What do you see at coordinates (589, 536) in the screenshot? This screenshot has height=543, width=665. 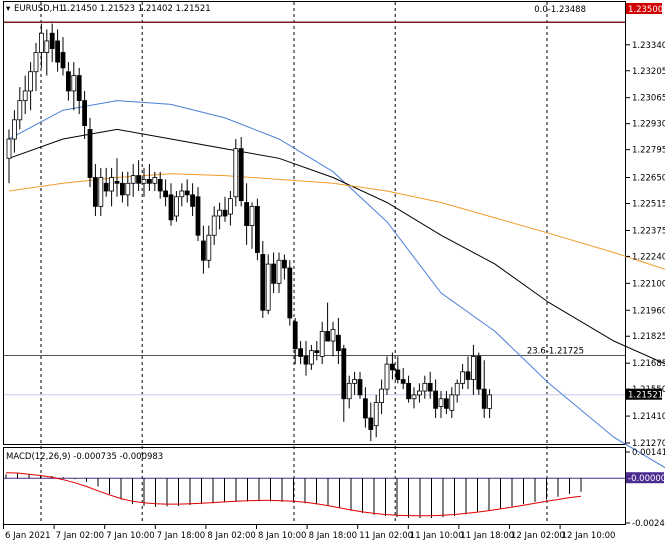 I see `x-tick-label: 12 Jan 10:00` at bounding box center [589, 536].